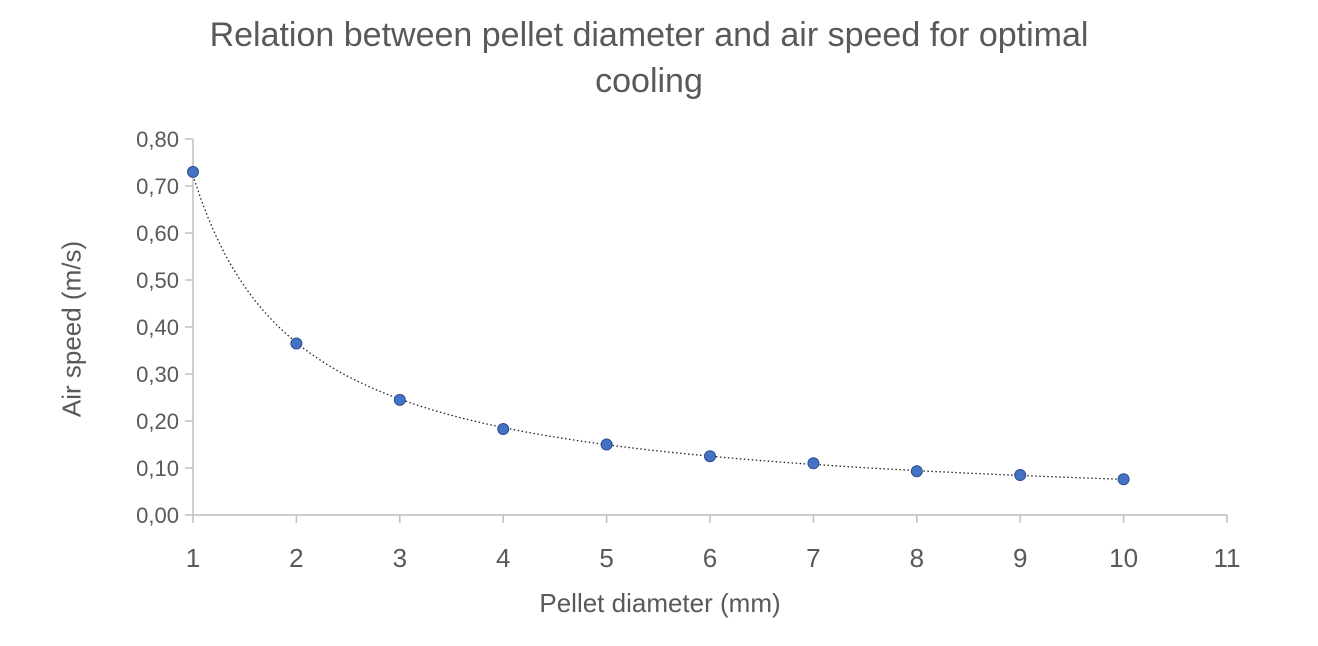  Describe the element at coordinates (296, 558) in the screenshot. I see `x-tick-label: 2` at that location.